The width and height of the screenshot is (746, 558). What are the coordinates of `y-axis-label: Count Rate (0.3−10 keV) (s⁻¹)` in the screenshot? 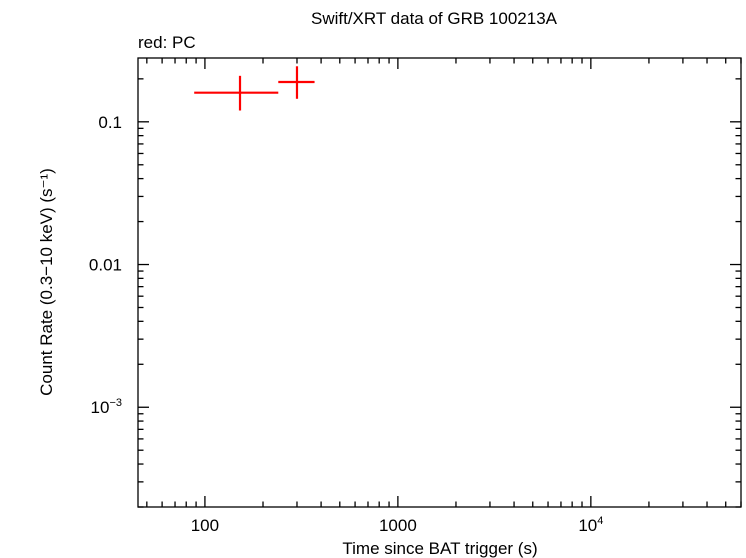 It's located at (46, 282).